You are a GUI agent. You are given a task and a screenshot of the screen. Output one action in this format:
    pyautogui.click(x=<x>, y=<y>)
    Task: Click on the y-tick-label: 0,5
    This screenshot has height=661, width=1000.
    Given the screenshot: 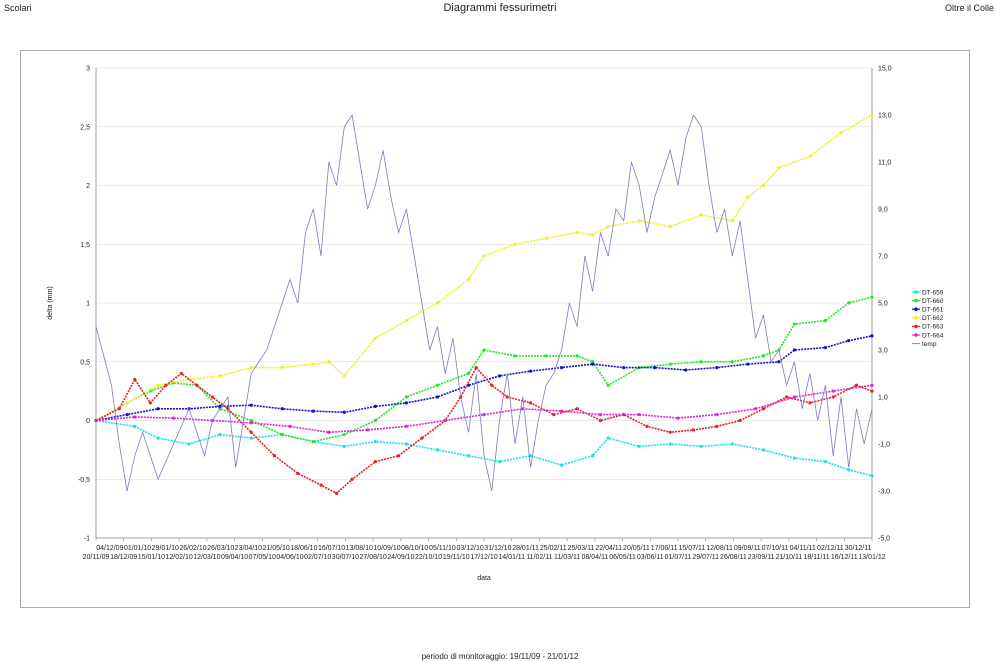 What is the action you would take?
    pyautogui.click(x=85, y=362)
    